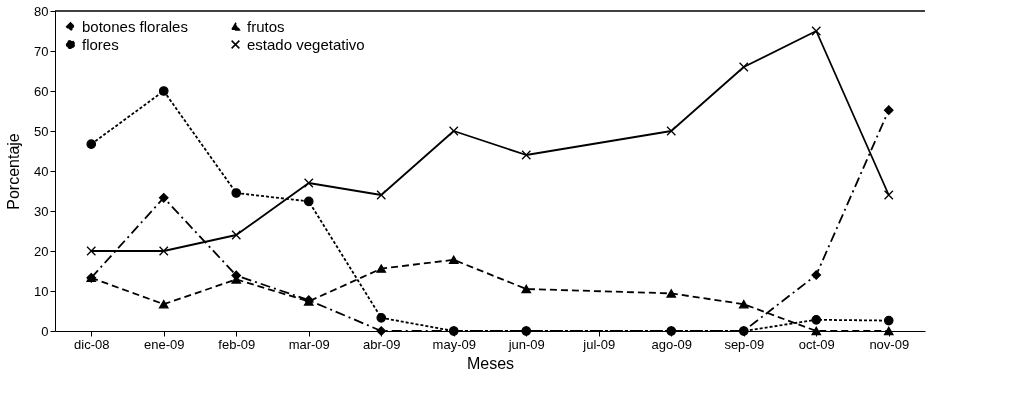 The height and width of the screenshot is (411, 1034). What do you see at coordinates (41, 51) in the screenshot?
I see `y-tick-label: 70` at bounding box center [41, 51].